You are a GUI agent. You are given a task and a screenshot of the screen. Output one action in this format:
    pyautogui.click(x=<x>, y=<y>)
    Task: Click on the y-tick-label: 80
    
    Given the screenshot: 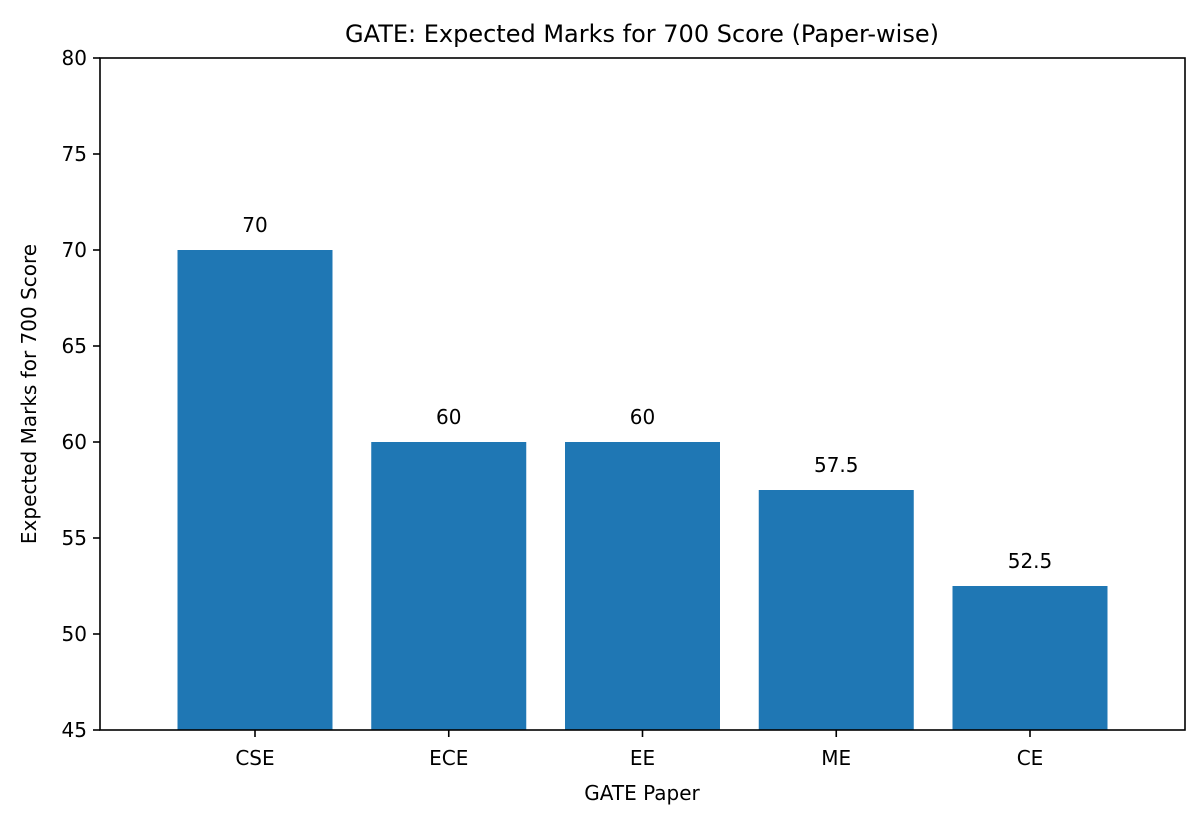 What is the action you would take?
    pyautogui.click(x=74, y=58)
    